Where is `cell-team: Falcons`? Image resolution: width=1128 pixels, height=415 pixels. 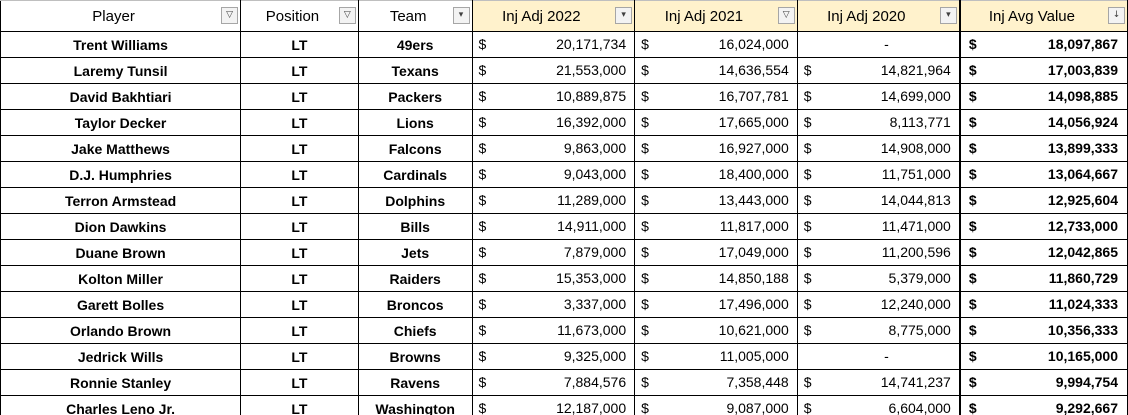 cell-team: Falcons is located at coordinates (415, 148).